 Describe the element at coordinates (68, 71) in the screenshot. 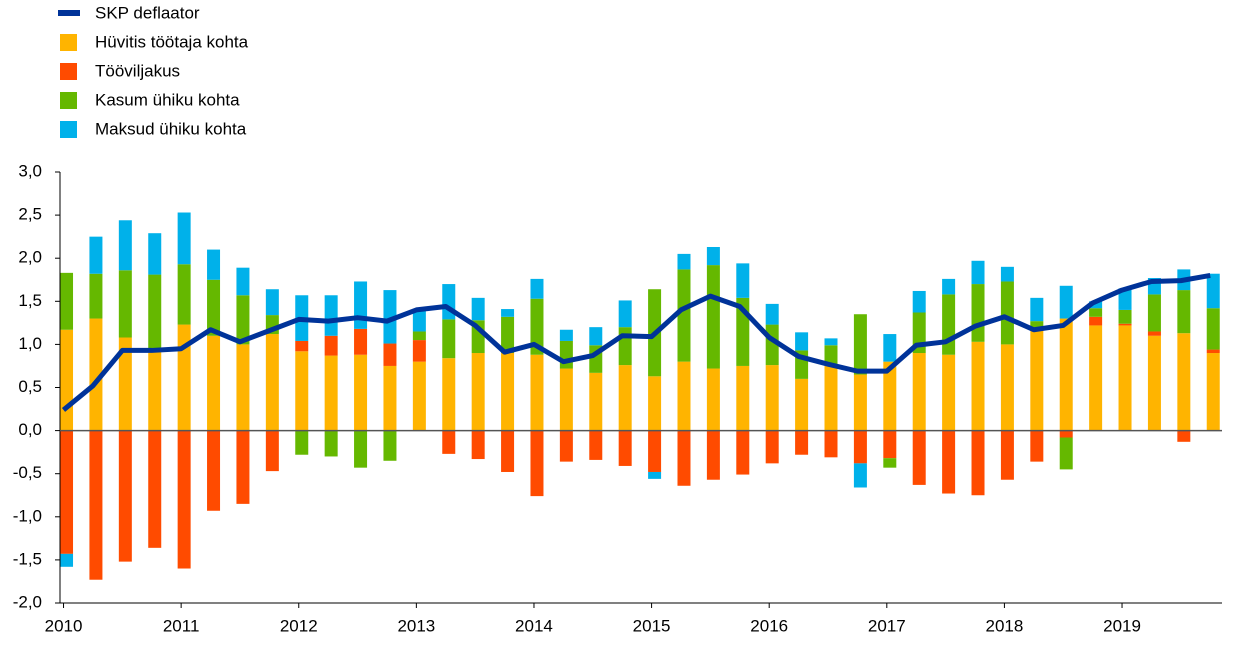

I see `legend-swatch` at that location.